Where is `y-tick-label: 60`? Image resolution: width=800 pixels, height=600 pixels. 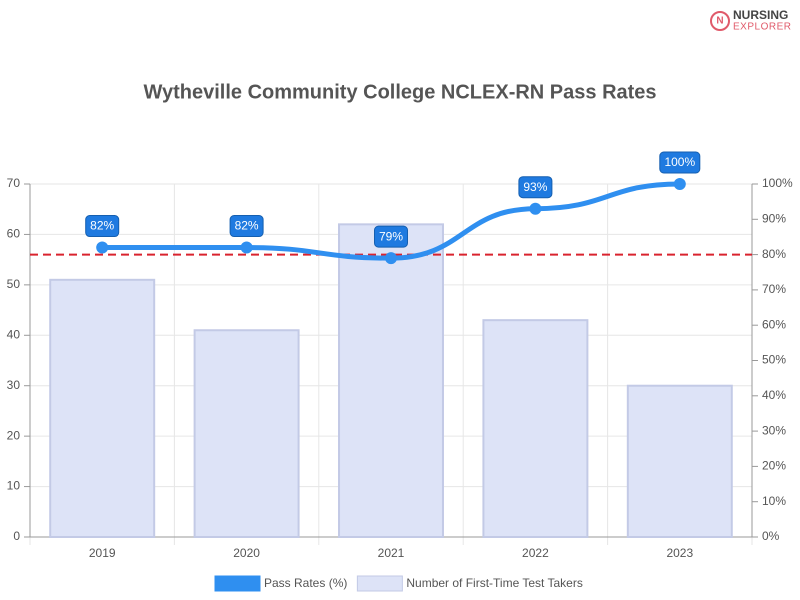 y-tick-label: 60 is located at coordinates (14, 234).